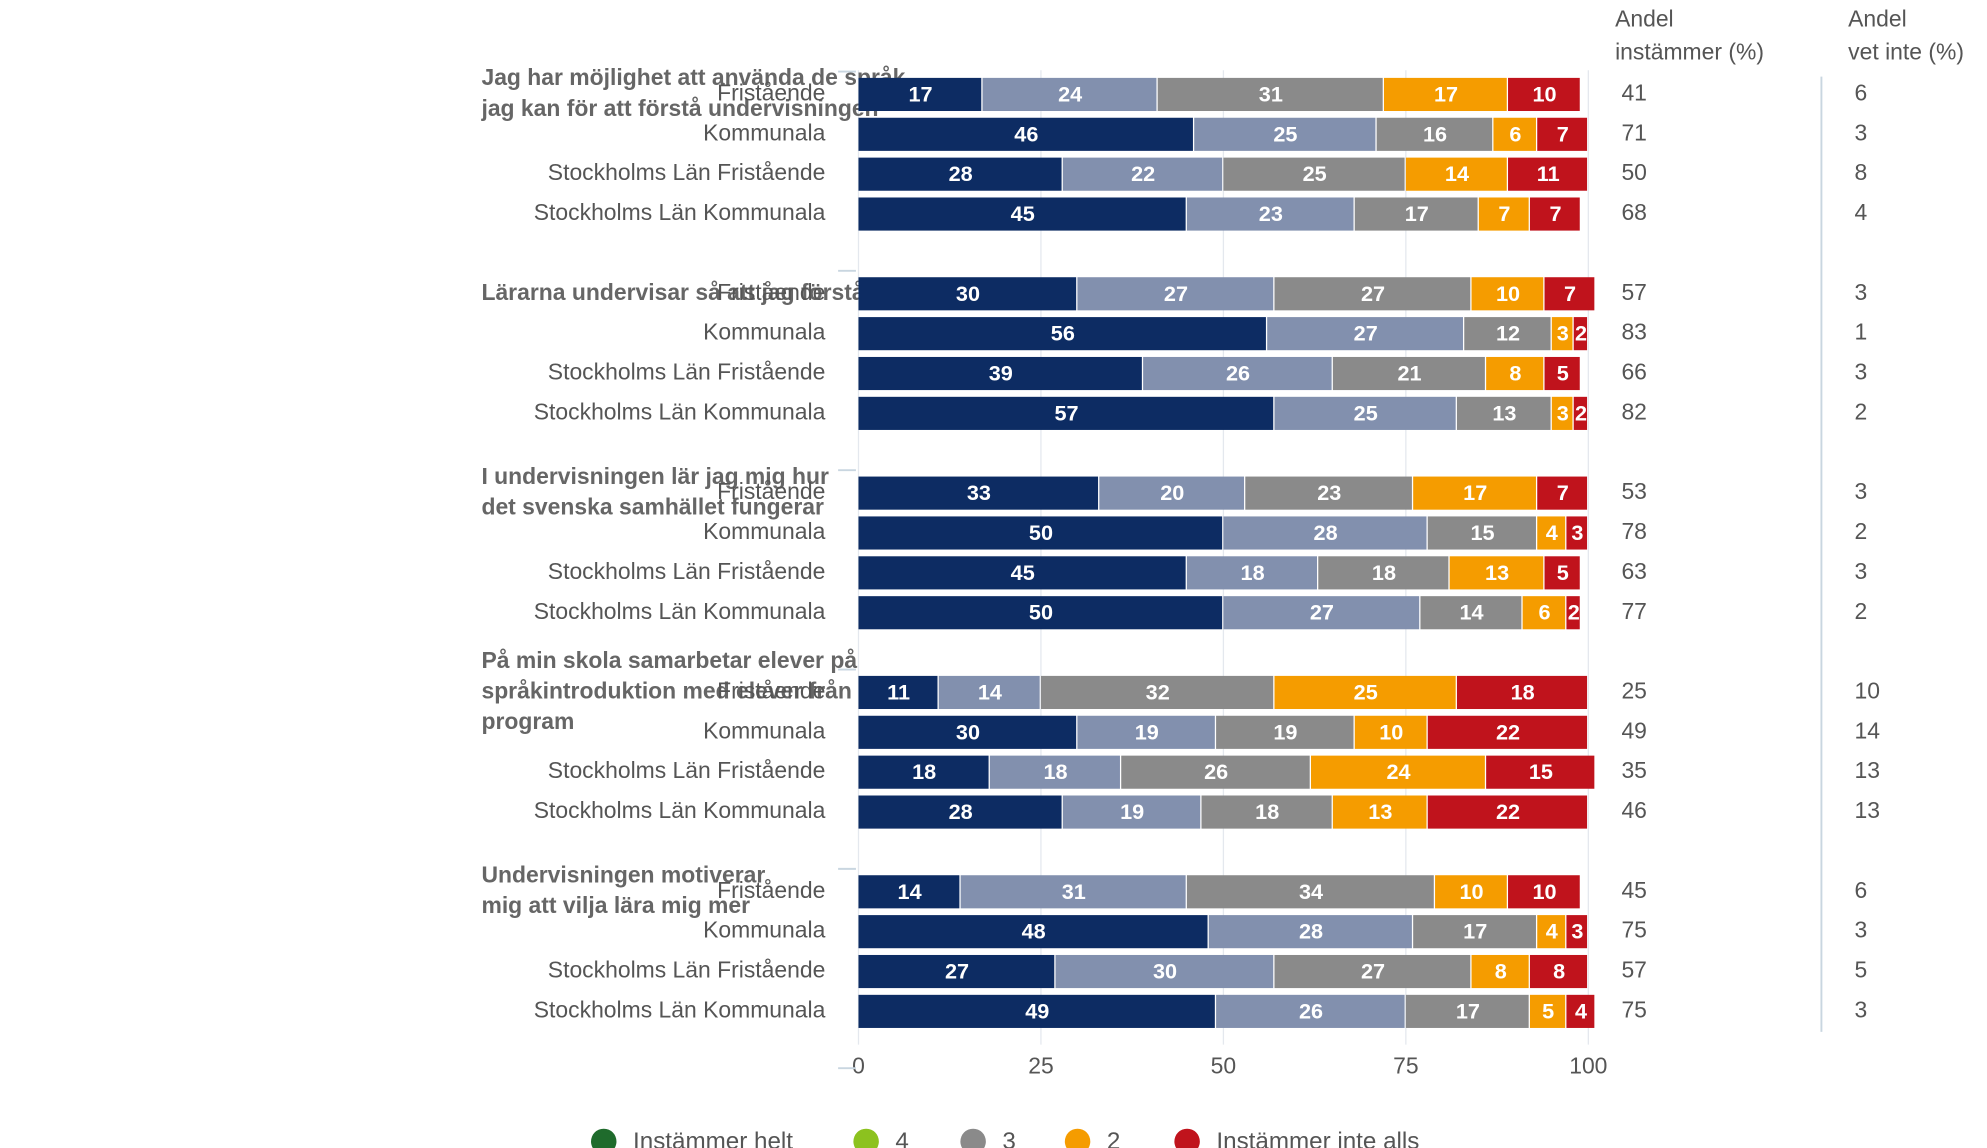 The width and height of the screenshot is (1987, 1148). I want to click on segment-label: 12, so click(1508, 333).